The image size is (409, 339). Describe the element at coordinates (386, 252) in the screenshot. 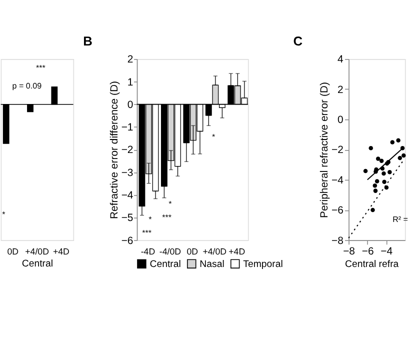

I see `x-tick-label: −4` at that location.